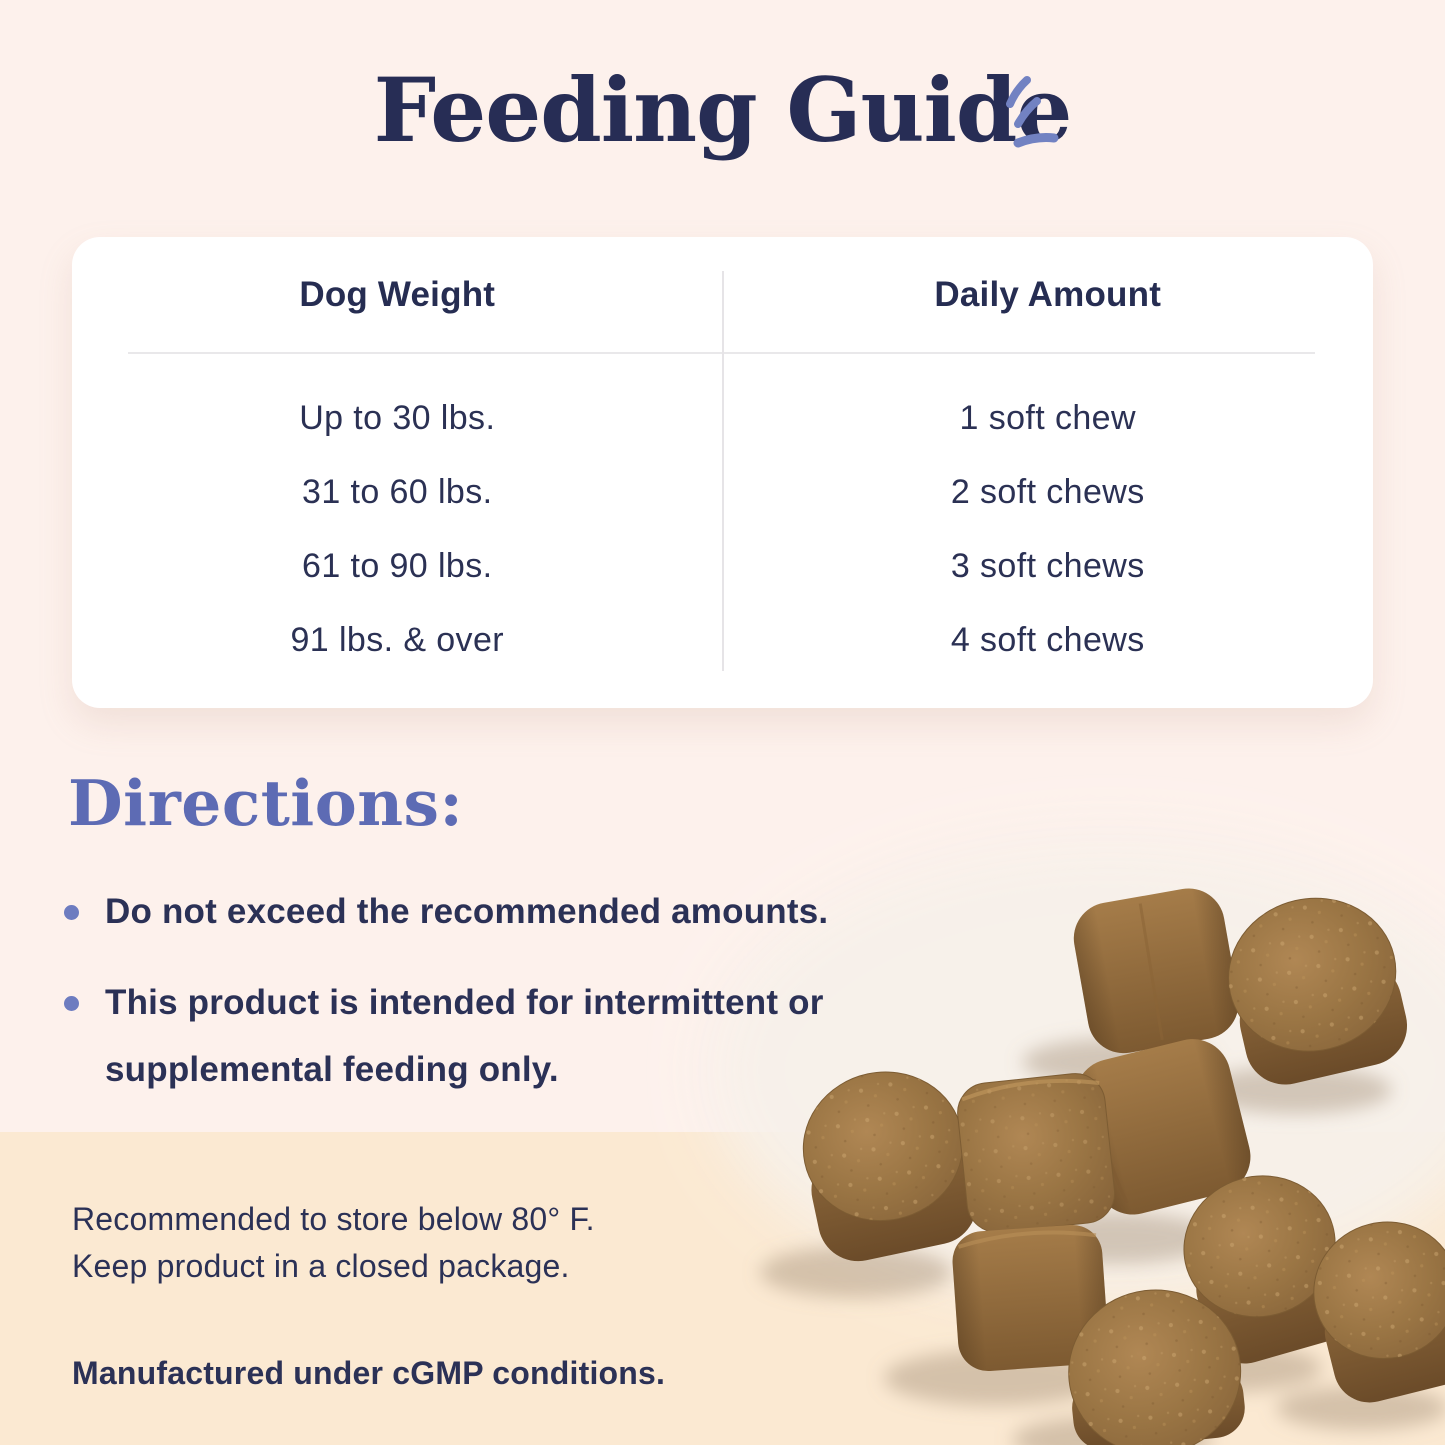 This screenshot has width=1445, height=1445. What do you see at coordinates (723, 110) in the screenshot?
I see `page-title: Feeding Guide` at bounding box center [723, 110].